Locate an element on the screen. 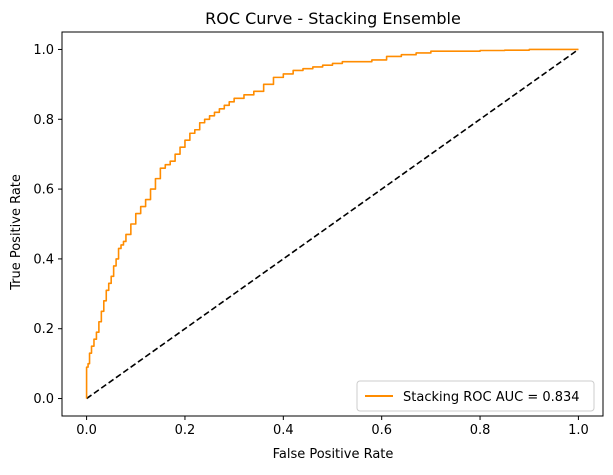  y-tick-label: 0.8 is located at coordinates (43, 120).